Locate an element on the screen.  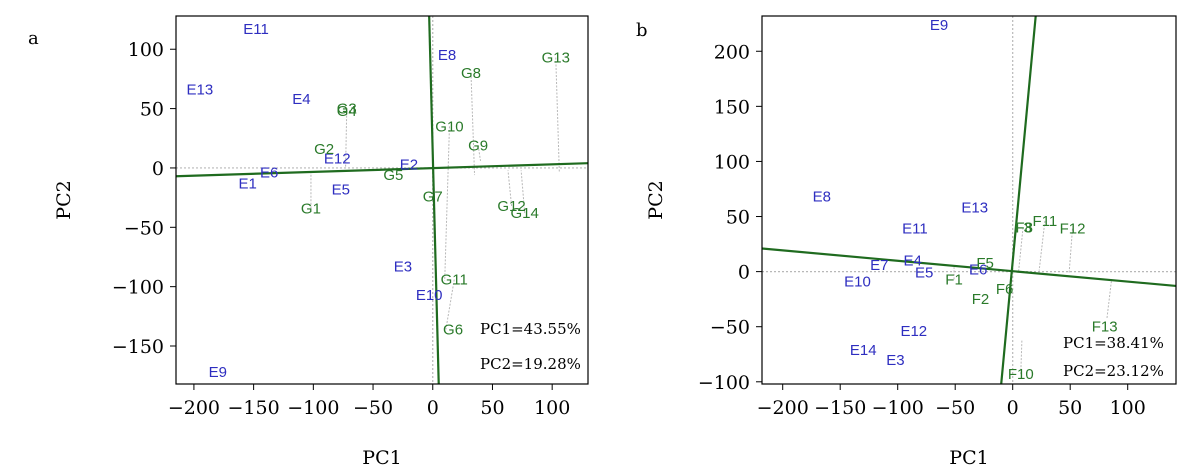
panel-b-y-tick-label: −50 is located at coordinates (730, 328).